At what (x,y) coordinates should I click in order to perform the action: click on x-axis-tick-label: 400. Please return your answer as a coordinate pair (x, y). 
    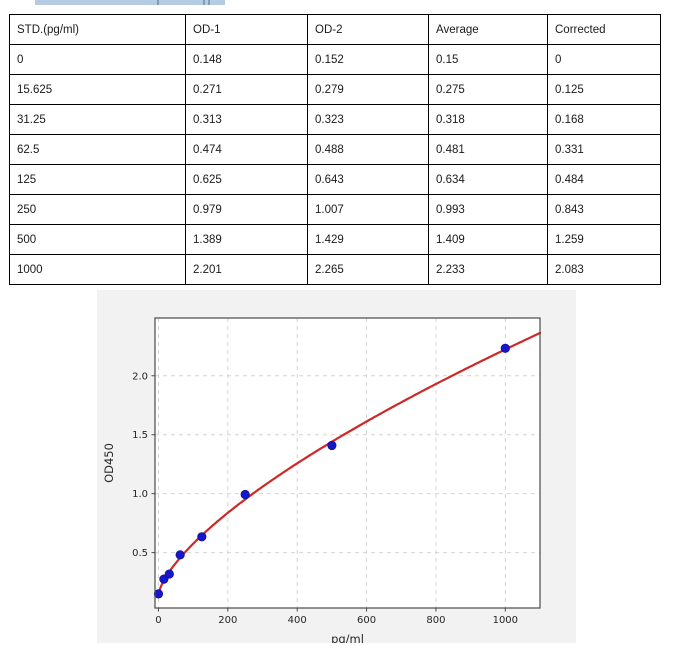
    Looking at the image, I should click on (297, 620).